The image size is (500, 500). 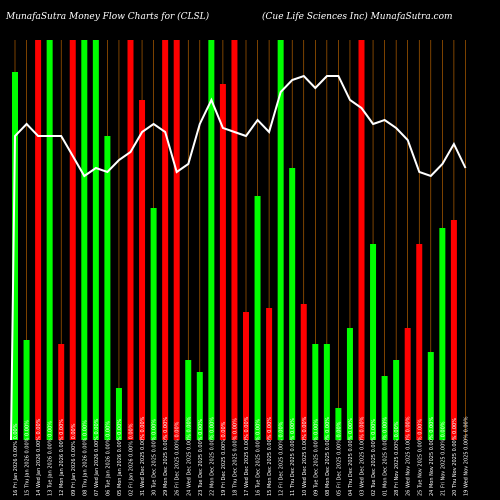 I want to click on x-tick-label: 05 Mon Jan 2026 0.00% 0.00%, so click(x=120, y=457).